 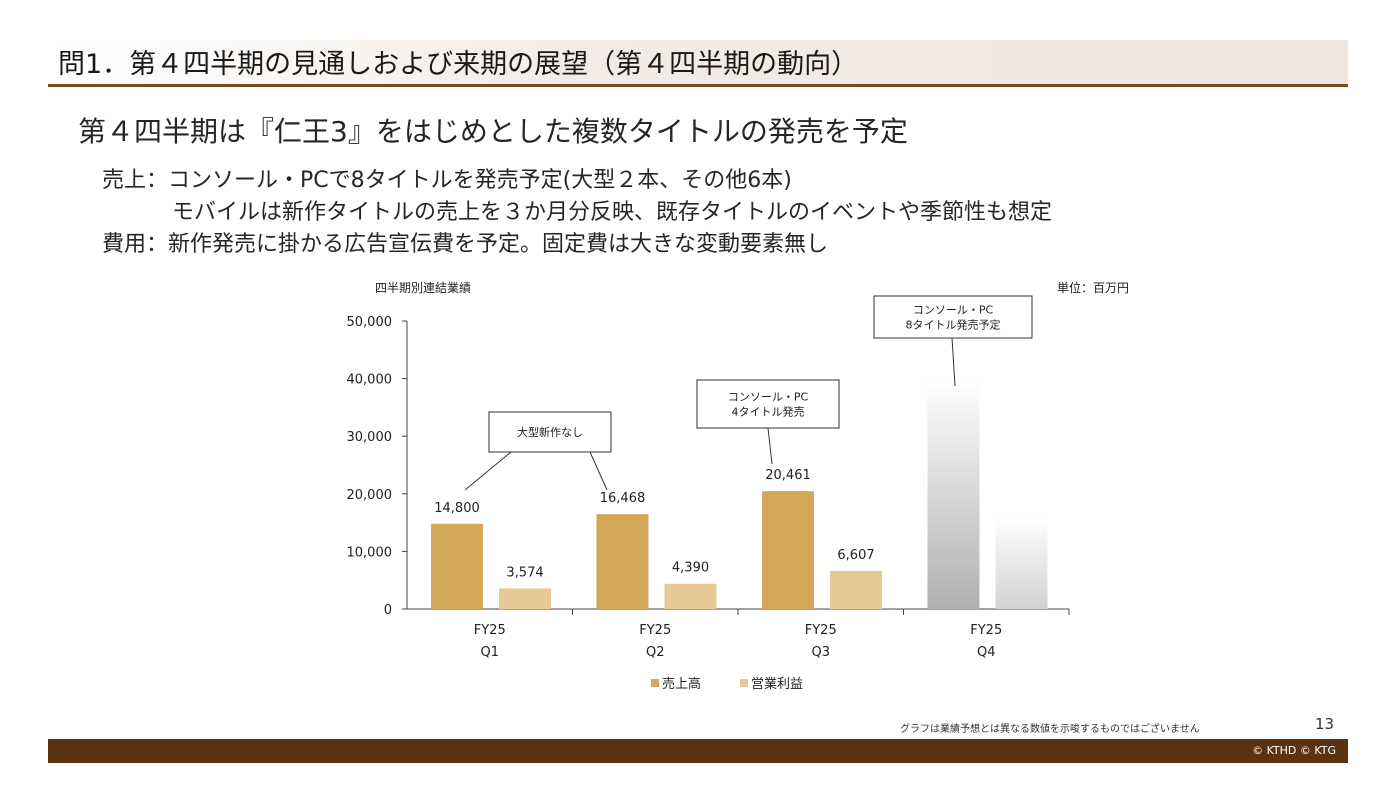 What do you see at coordinates (524, 572) in the screenshot?
I see `data-label: 3,574` at bounding box center [524, 572].